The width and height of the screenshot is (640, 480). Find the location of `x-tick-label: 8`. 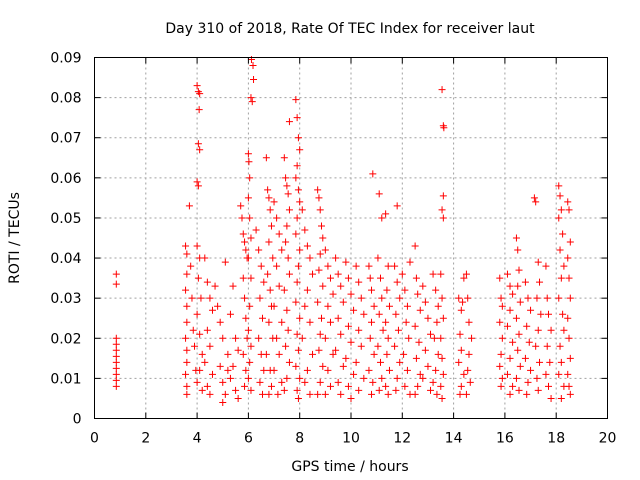

x-tick-label: 8 is located at coordinates (299, 439).